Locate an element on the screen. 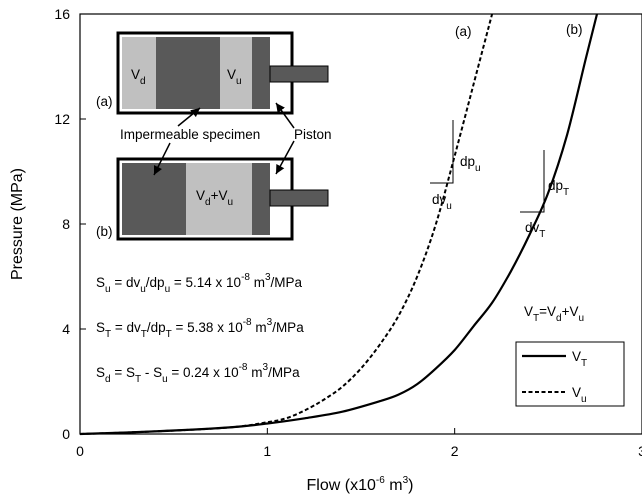  piston-arrow-up is located at coordinates (285, 115).